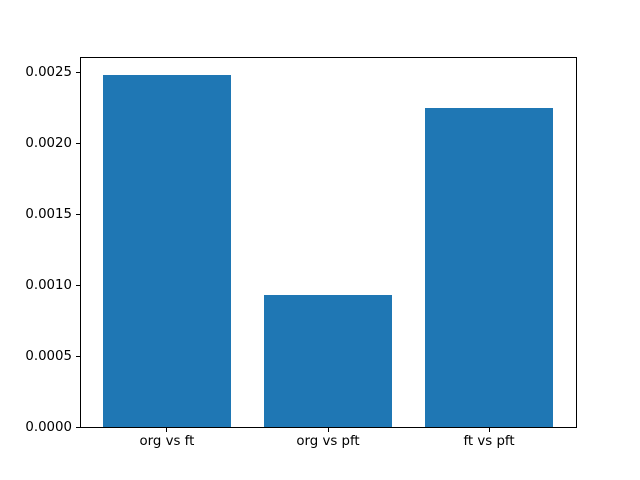 Image resolution: width=640 pixels, height=480 pixels. Describe the element at coordinates (48, 427) in the screenshot. I see `y-tick-label: 0.0000` at that location.